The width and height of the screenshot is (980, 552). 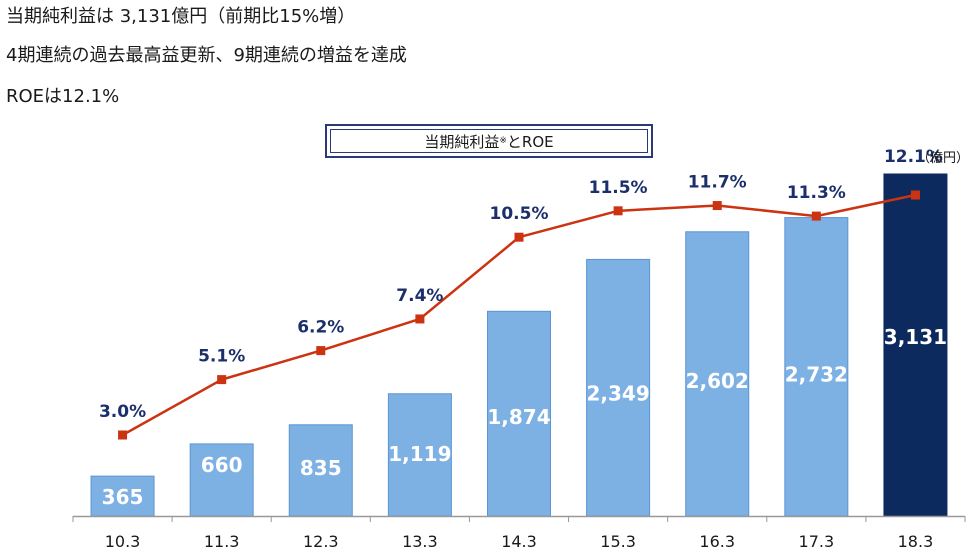 I want to click on bar-value-label-12.3: 835, so click(x=321, y=468).